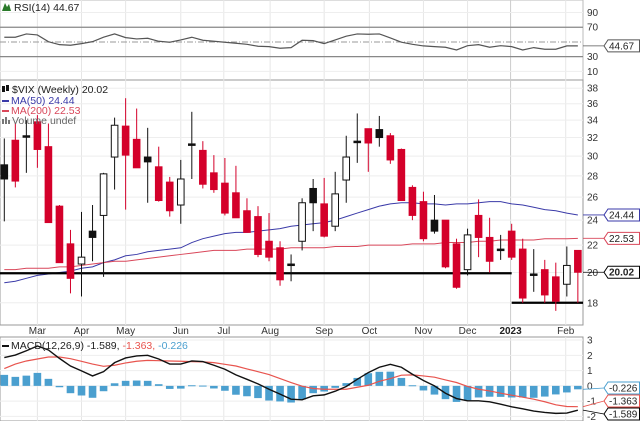  What do you see at coordinates (593, 388) in the screenshot?
I see `macd-histogram-tag-pointer` at bounding box center [593, 388].